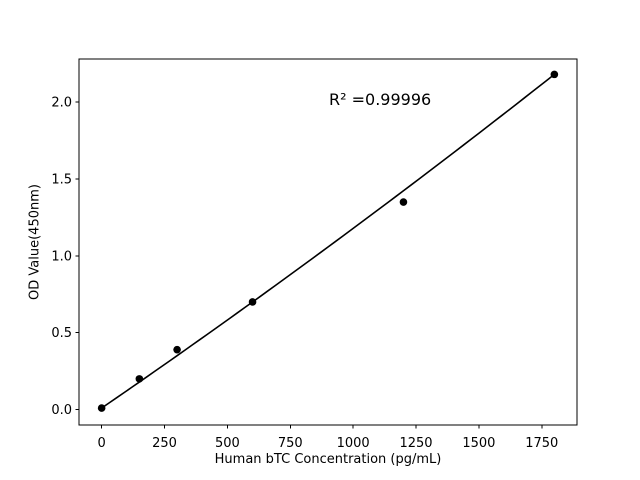 This screenshot has width=640, height=480. What do you see at coordinates (35, 242) in the screenshot?
I see `y-axis-label: OD Value(450nm)` at bounding box center [35, 242].